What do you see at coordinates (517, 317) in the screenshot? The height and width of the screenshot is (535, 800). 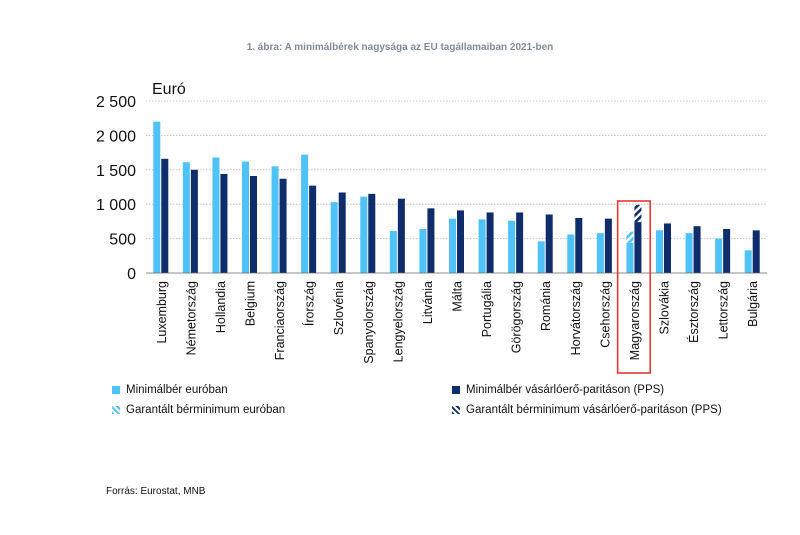 I see `x-tick-label: Görögország` at bounding box center [517, 317].